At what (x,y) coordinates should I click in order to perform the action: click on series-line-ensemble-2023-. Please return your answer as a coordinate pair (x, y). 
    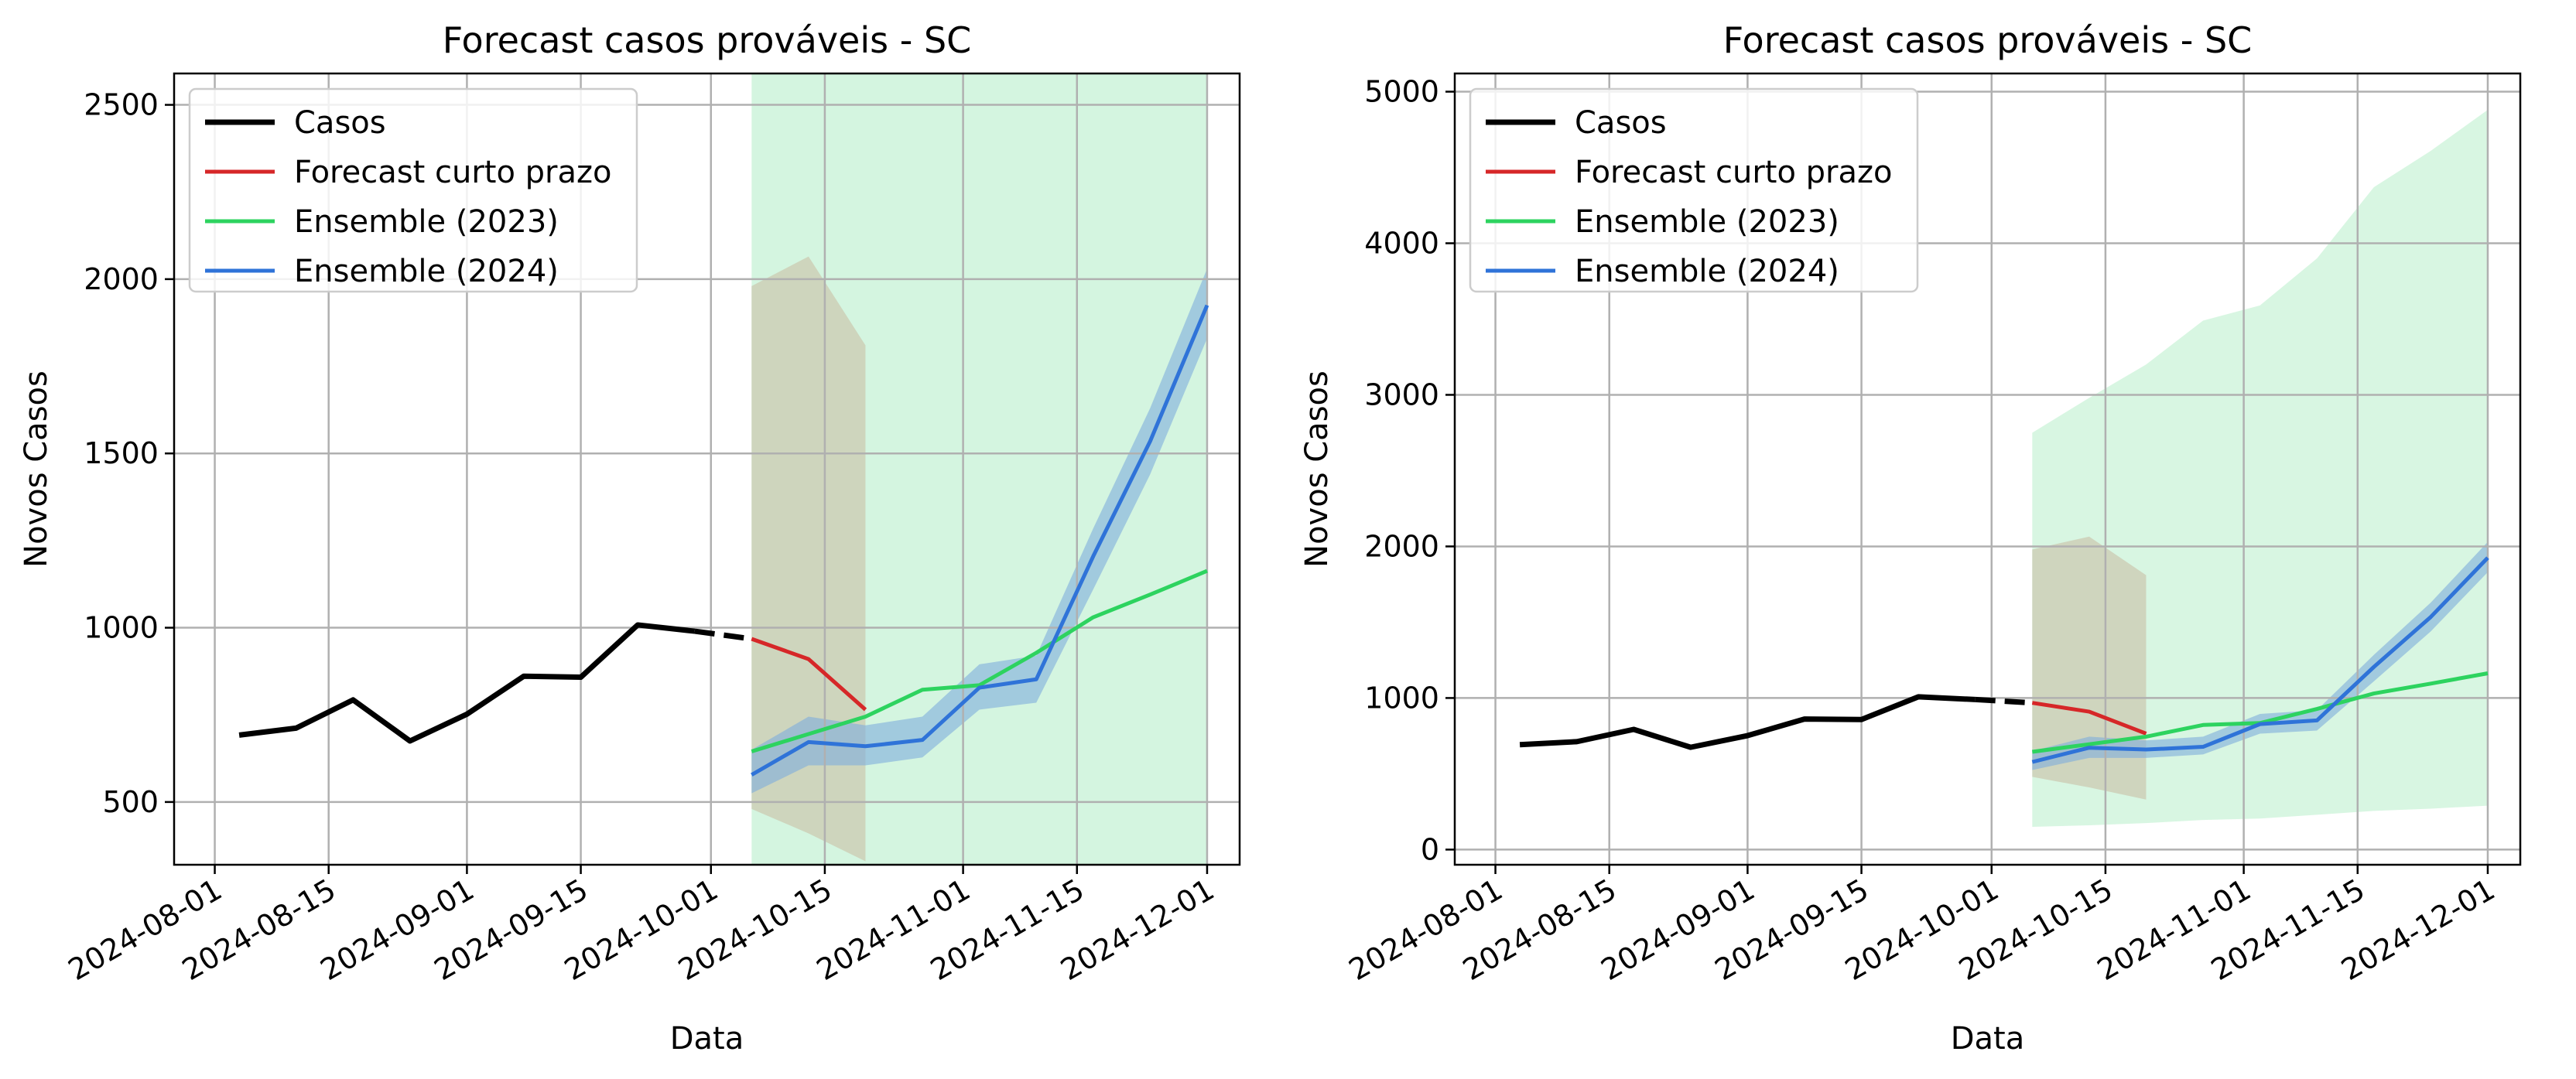
    Looking at the image, I should click on (980, 661).